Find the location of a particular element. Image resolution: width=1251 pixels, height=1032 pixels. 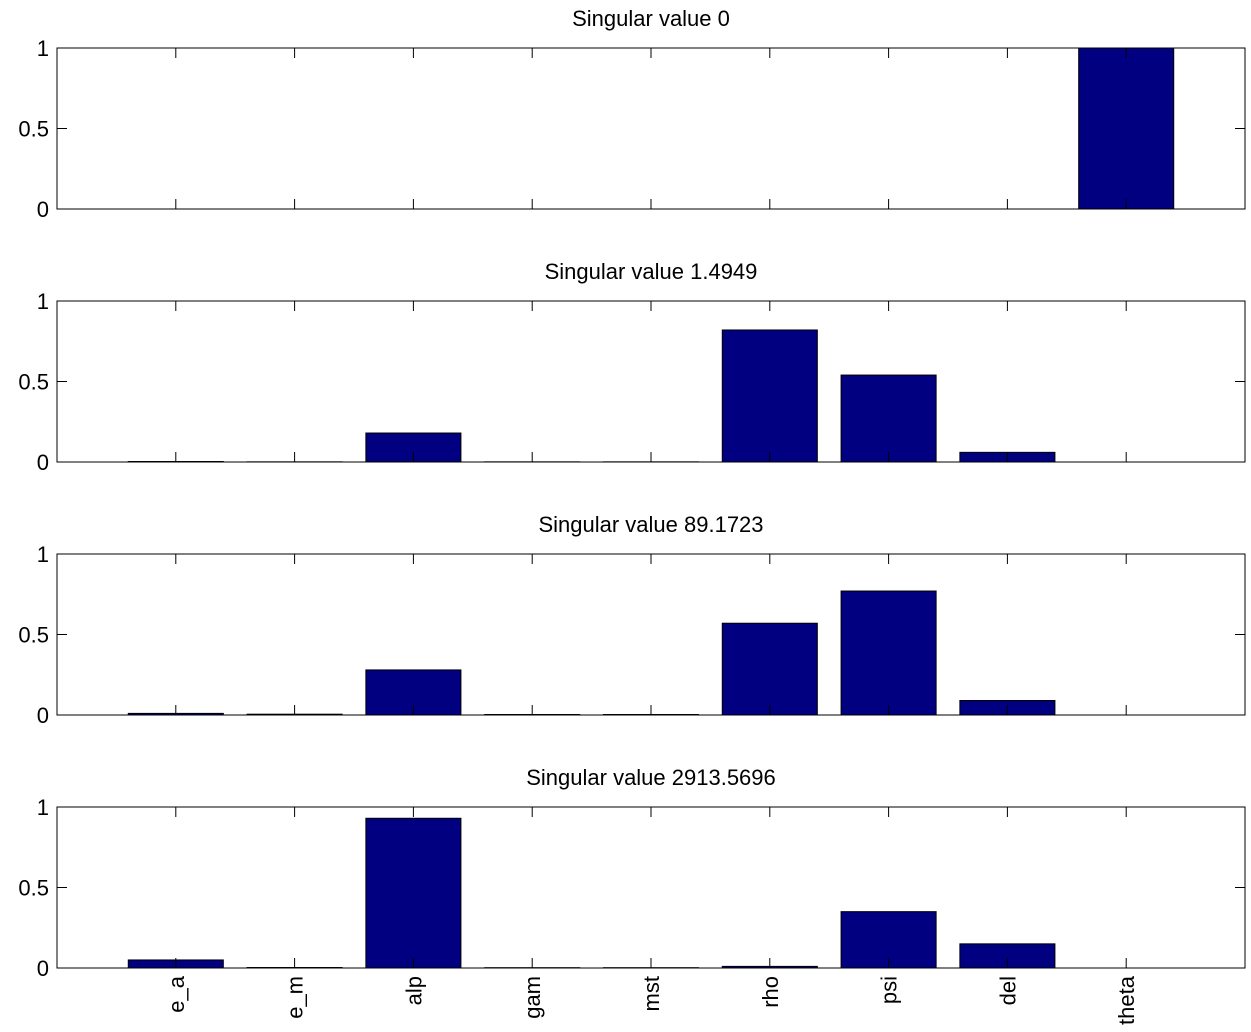

x-tick-label: mst is located at coordinates (651, 993).